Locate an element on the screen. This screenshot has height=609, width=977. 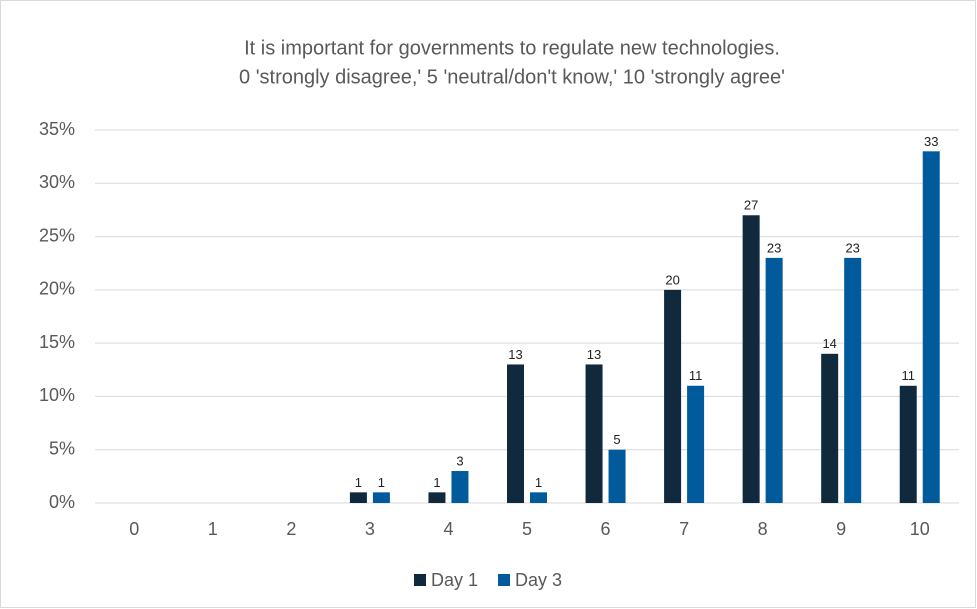
x-tick-label: 3 is located at coordinates (370, 529).